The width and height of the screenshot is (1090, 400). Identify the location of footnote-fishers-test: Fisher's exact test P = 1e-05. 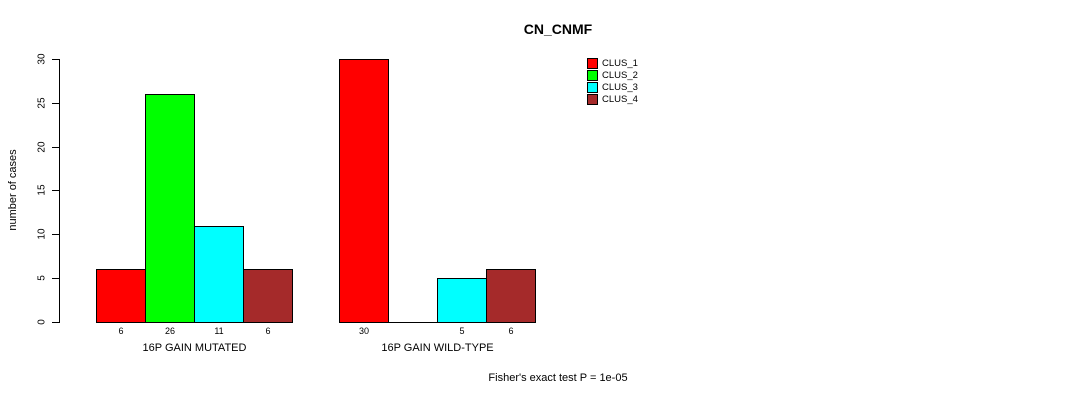
(558, 378).